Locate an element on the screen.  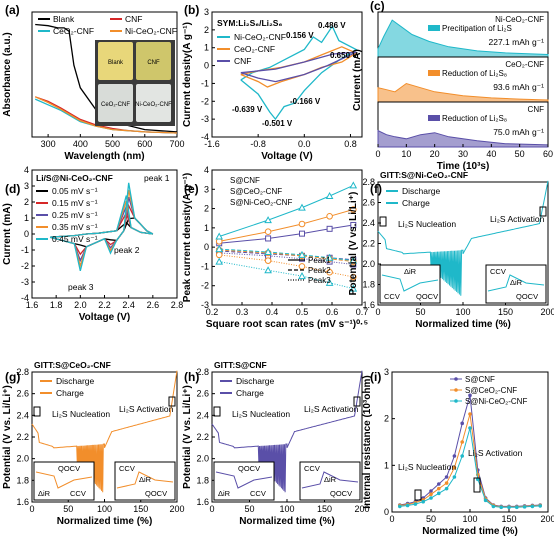
panel-d-legend-1: 0.15 mV s⁻¹ is located at coordinates (75, 203).